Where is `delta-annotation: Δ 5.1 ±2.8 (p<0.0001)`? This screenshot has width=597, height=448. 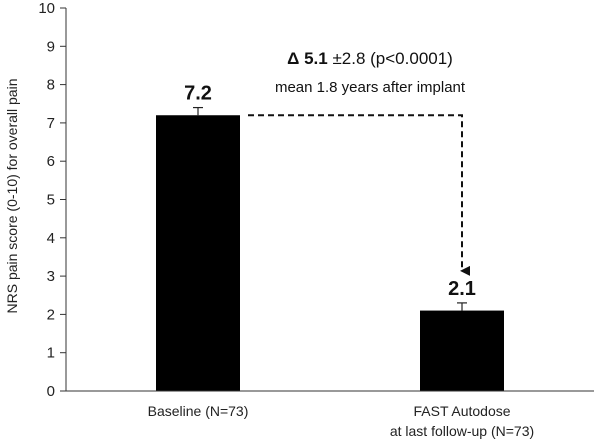 delta-annotation: Δ 5.1 ±2.8 (p<0.0001) is located at coordinates (370, 58).